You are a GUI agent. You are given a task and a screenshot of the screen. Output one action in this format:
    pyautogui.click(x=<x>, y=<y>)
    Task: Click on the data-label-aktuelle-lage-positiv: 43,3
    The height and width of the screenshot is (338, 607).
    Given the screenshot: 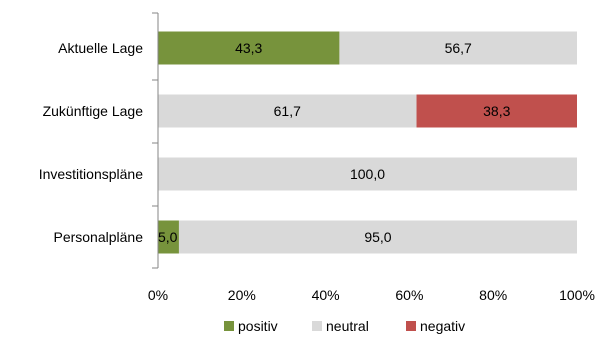 What is the action you would take?
    pyautogui.click(x=248, y=48)
    